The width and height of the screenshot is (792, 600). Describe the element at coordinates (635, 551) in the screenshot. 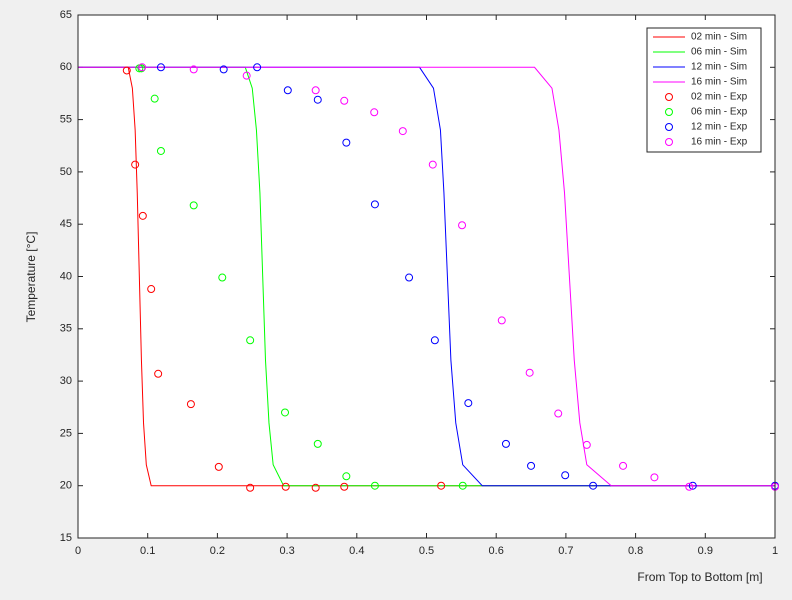

I see `x-tick-label: 0.8` at that location.